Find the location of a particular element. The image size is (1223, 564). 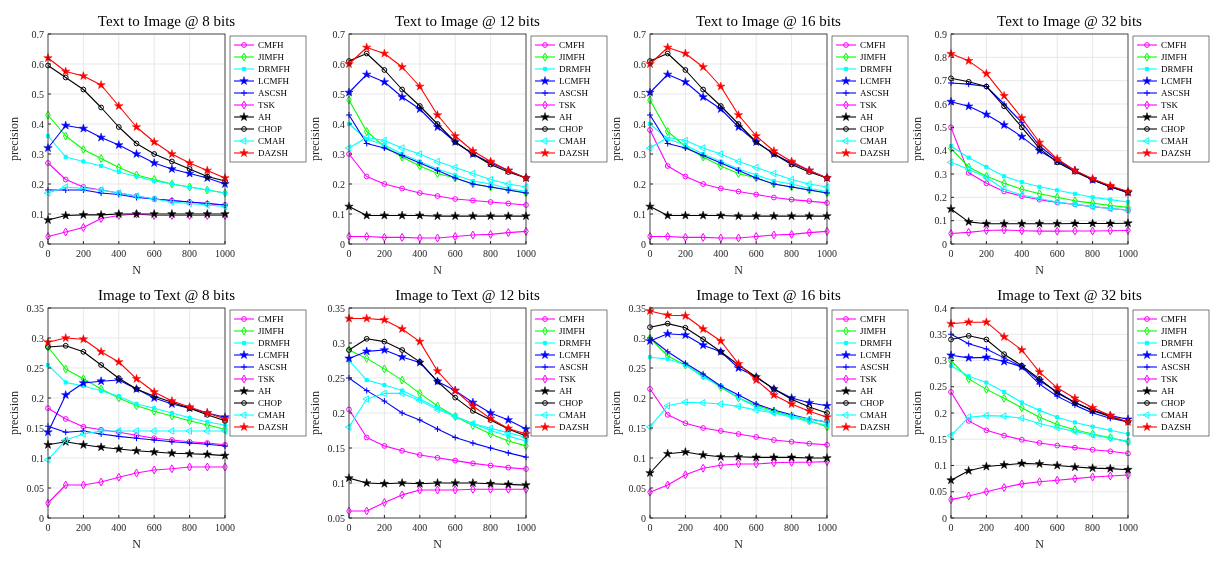

chart-title: Text to Image @ 12 bits is located at coordinates (468, 21).